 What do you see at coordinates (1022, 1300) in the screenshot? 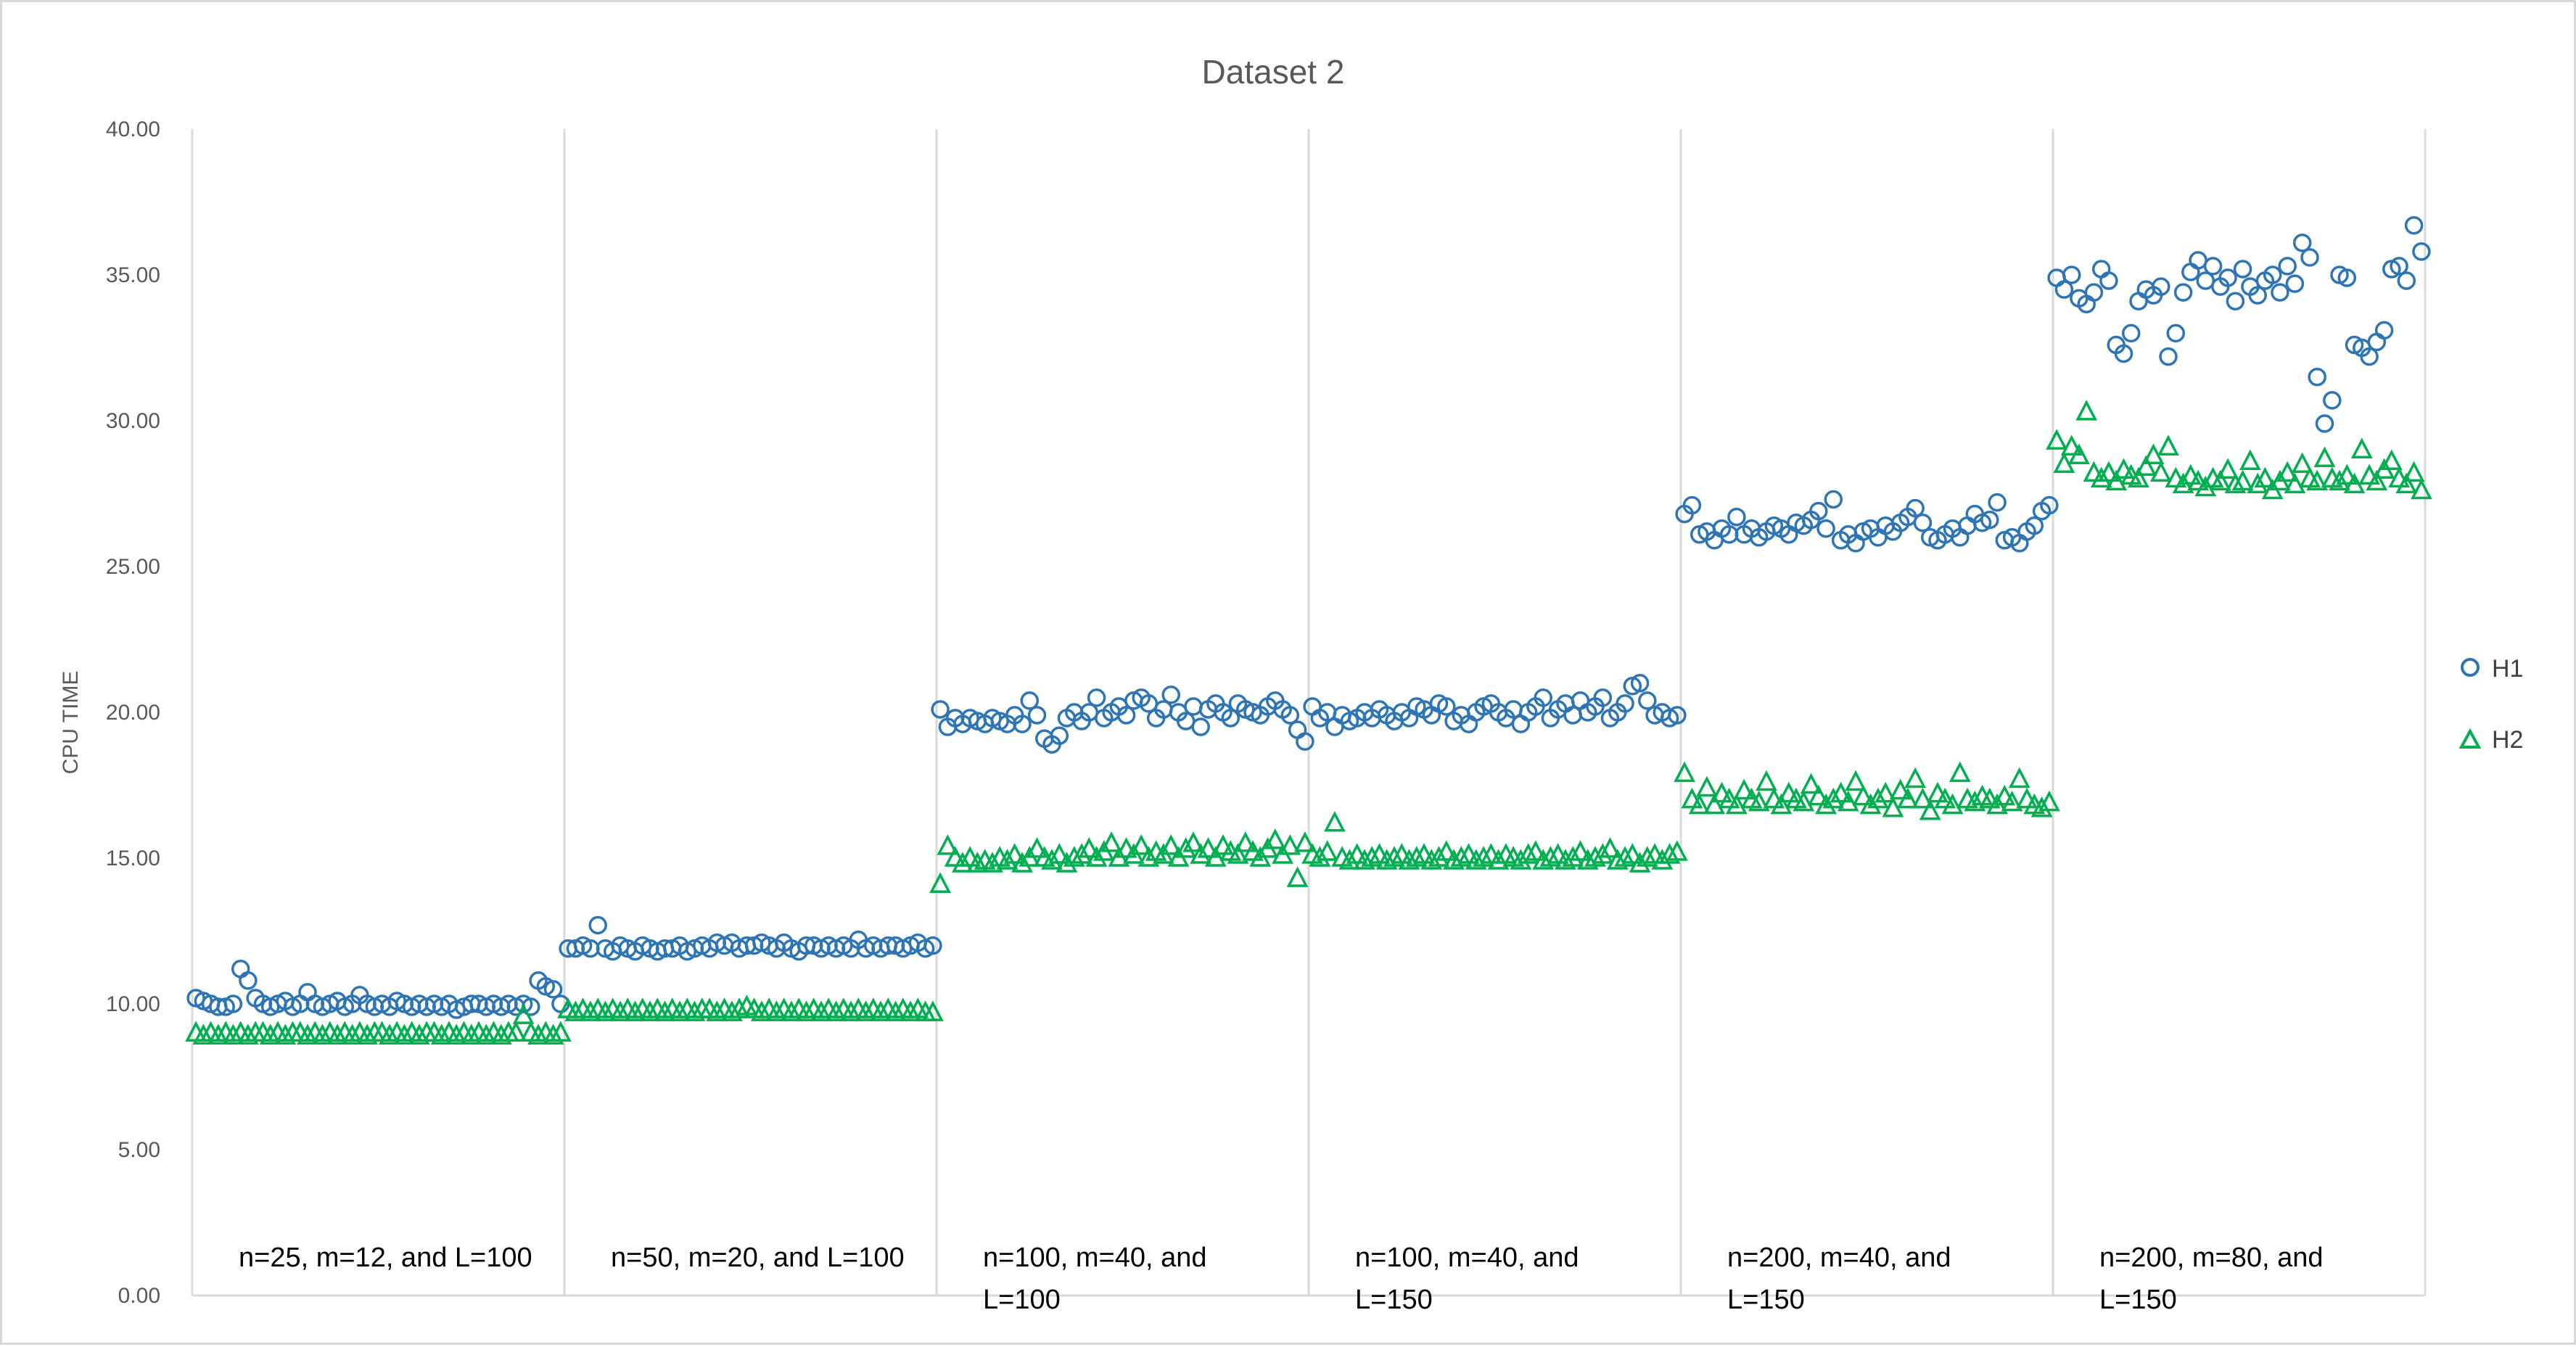
I see `group-label: L=100` at bounding box center [1022, 1300].